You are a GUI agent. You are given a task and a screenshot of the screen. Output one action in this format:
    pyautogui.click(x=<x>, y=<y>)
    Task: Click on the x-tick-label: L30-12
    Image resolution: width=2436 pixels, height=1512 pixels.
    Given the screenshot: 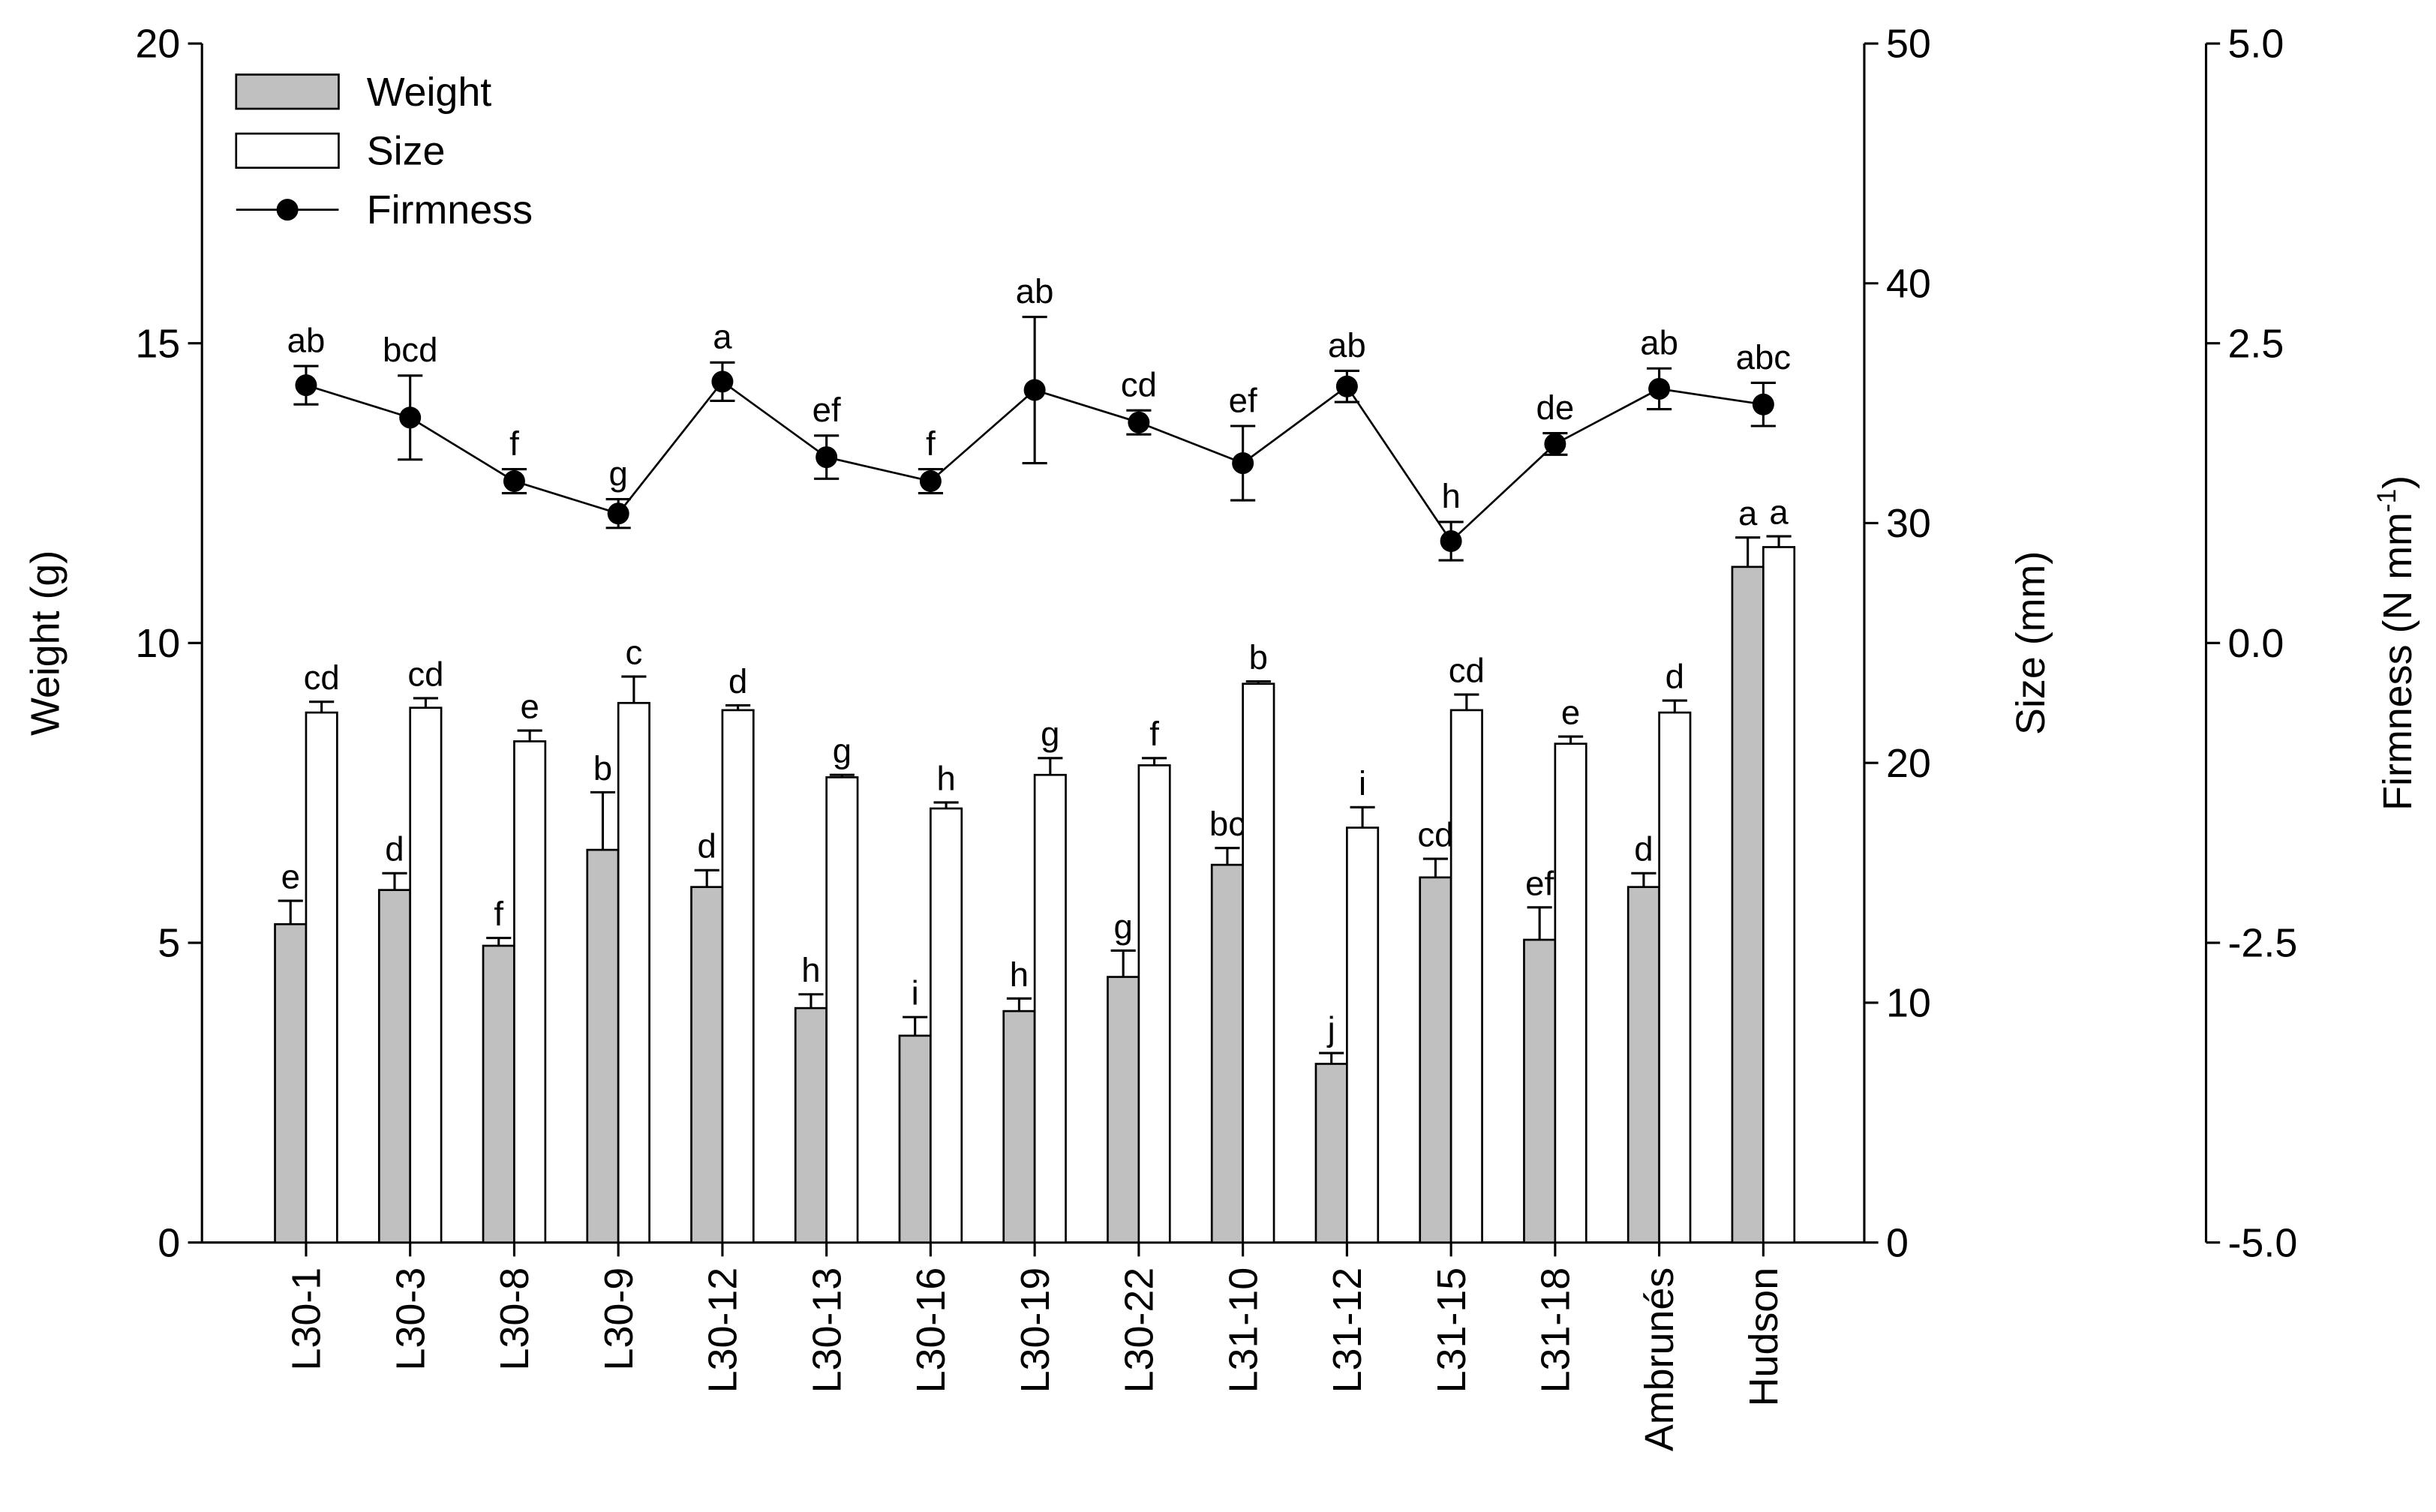 What is the action you would take?
    pyautogui.click(x=723, y=1331)
    